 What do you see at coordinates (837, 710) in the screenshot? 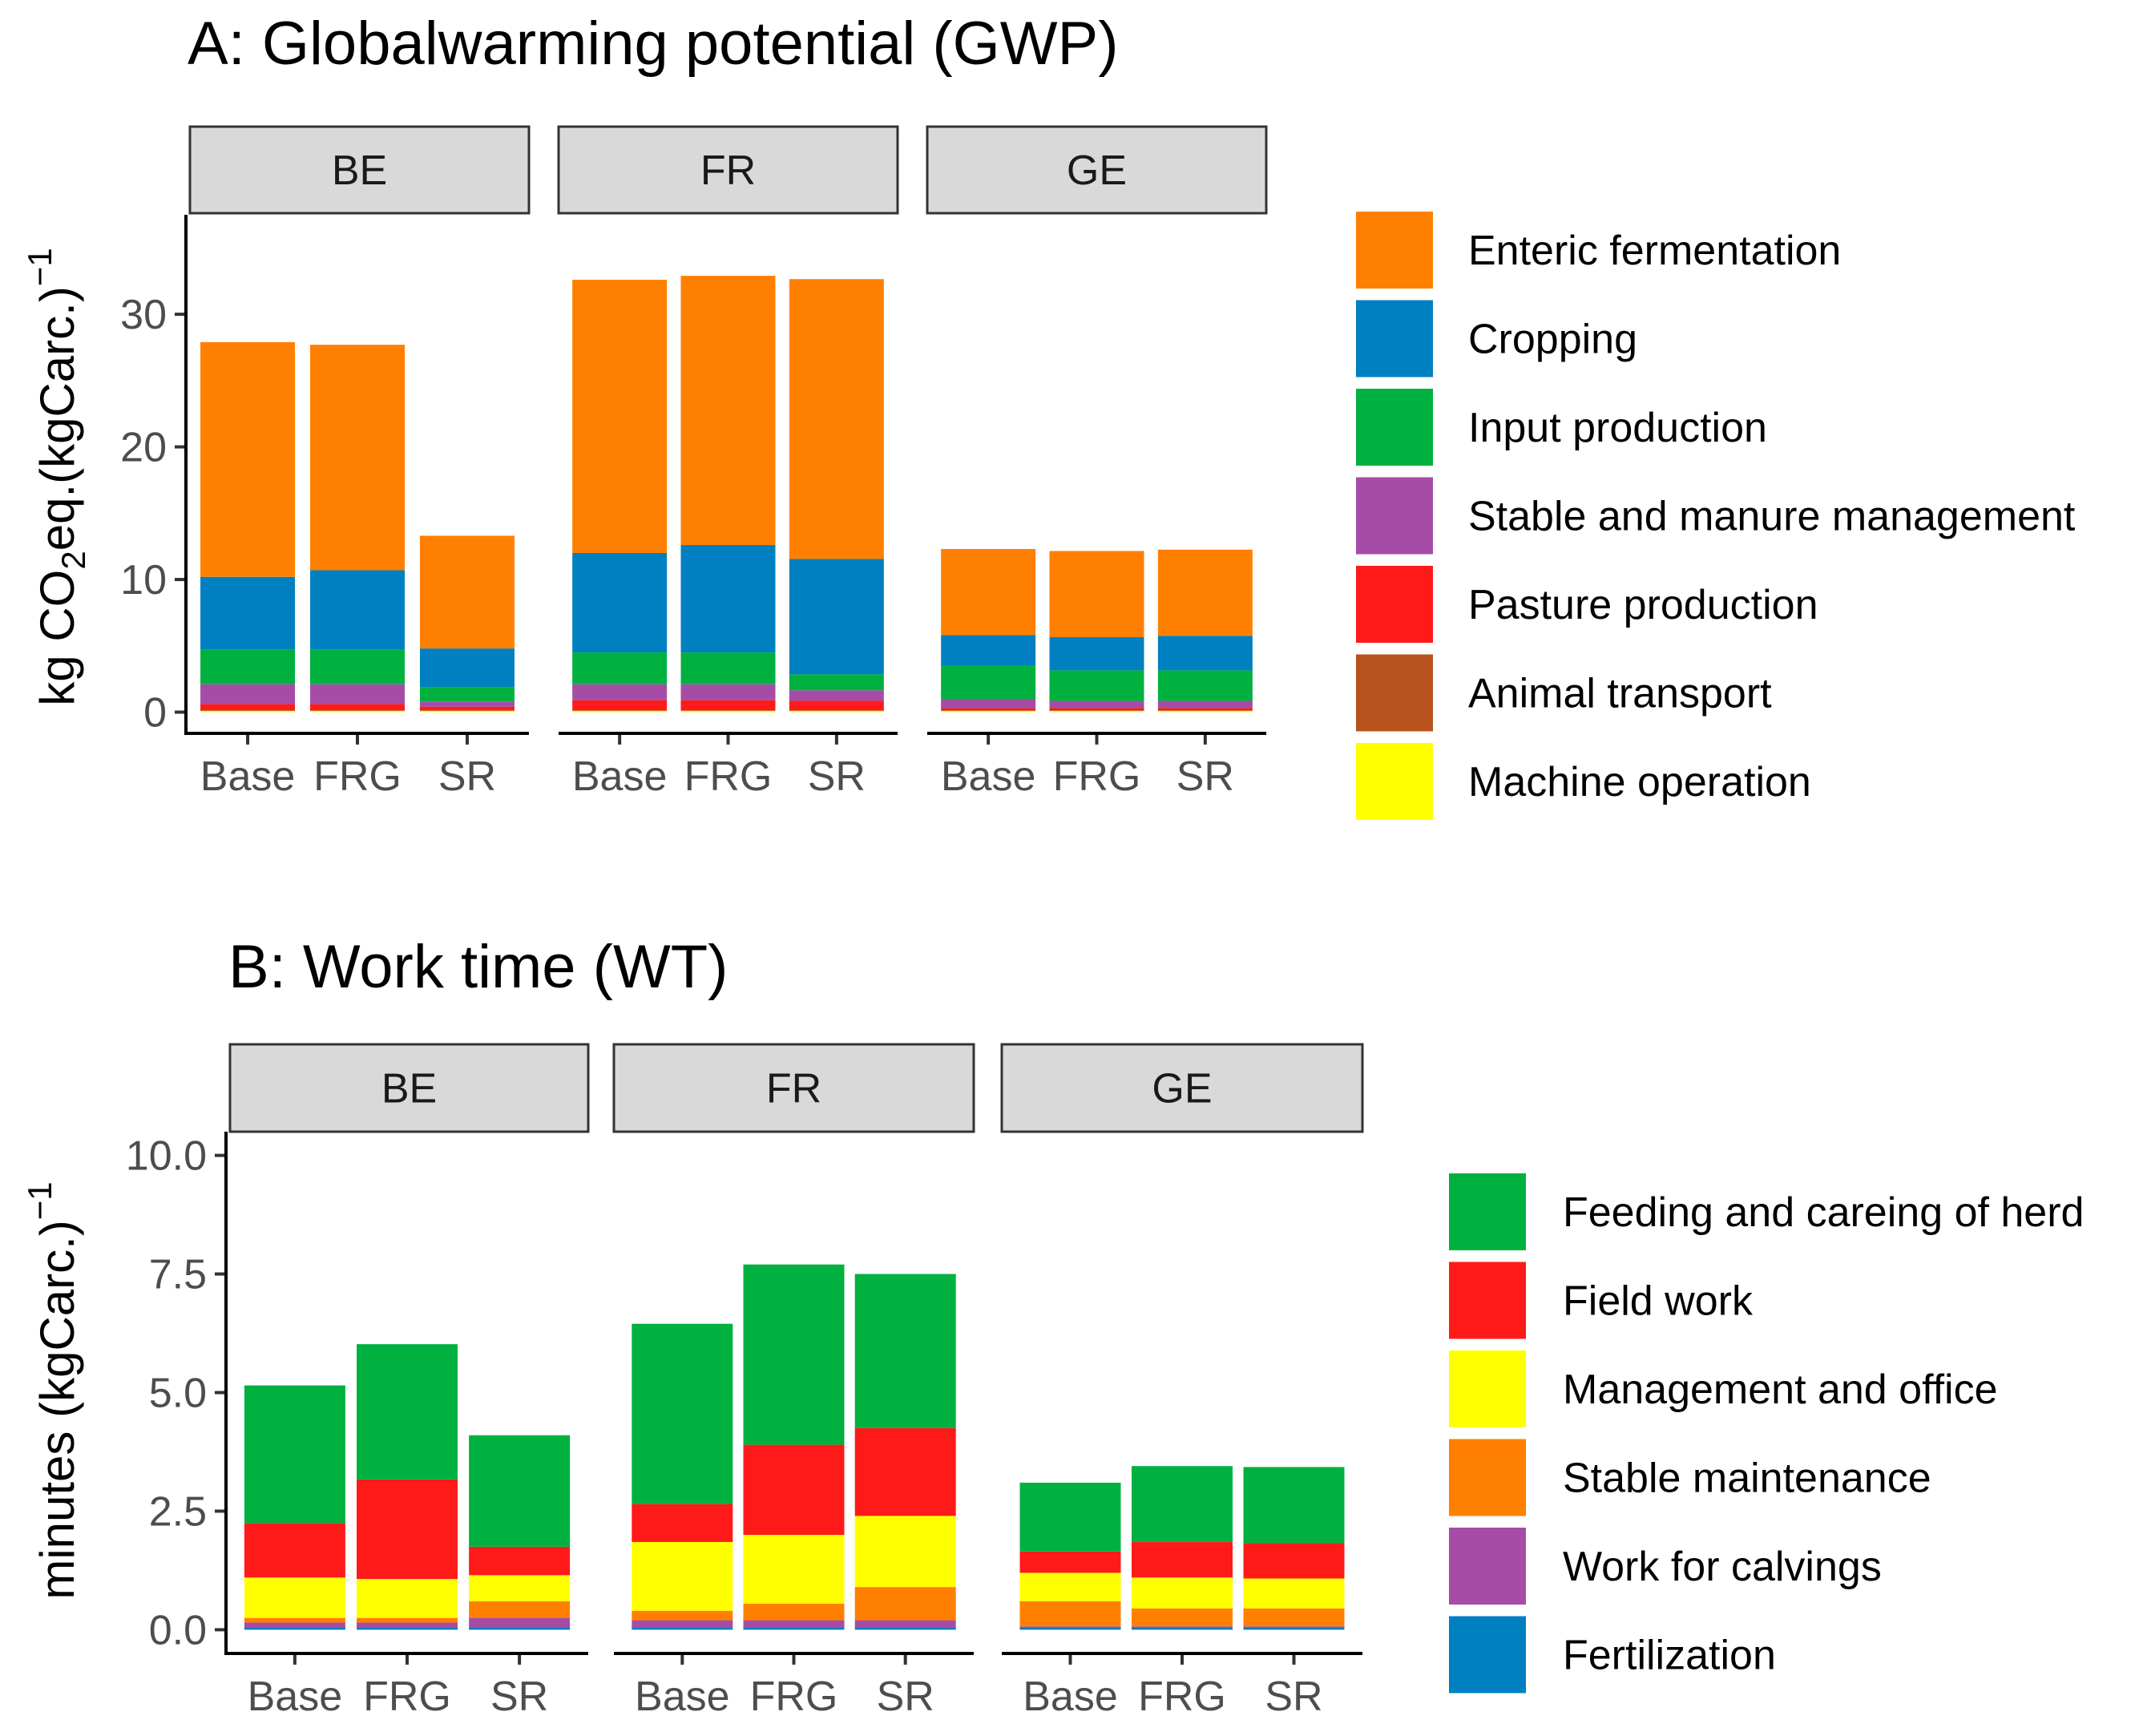
I see `bar-segment-animal-transport` at bounding box center [837, 710].